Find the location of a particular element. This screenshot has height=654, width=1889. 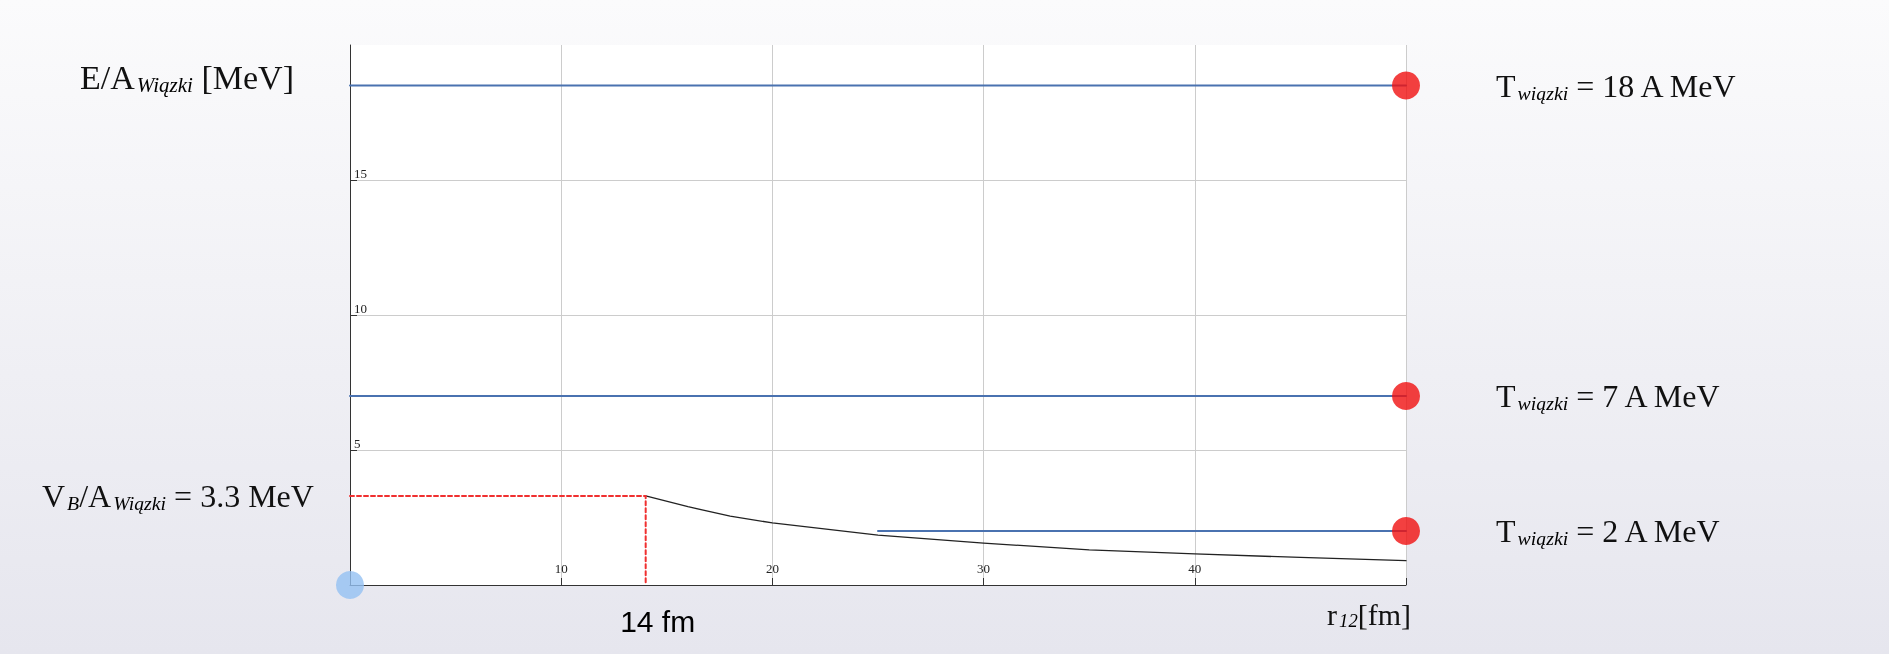

y-tick-label: 5 is located at coordinates (357, 443).